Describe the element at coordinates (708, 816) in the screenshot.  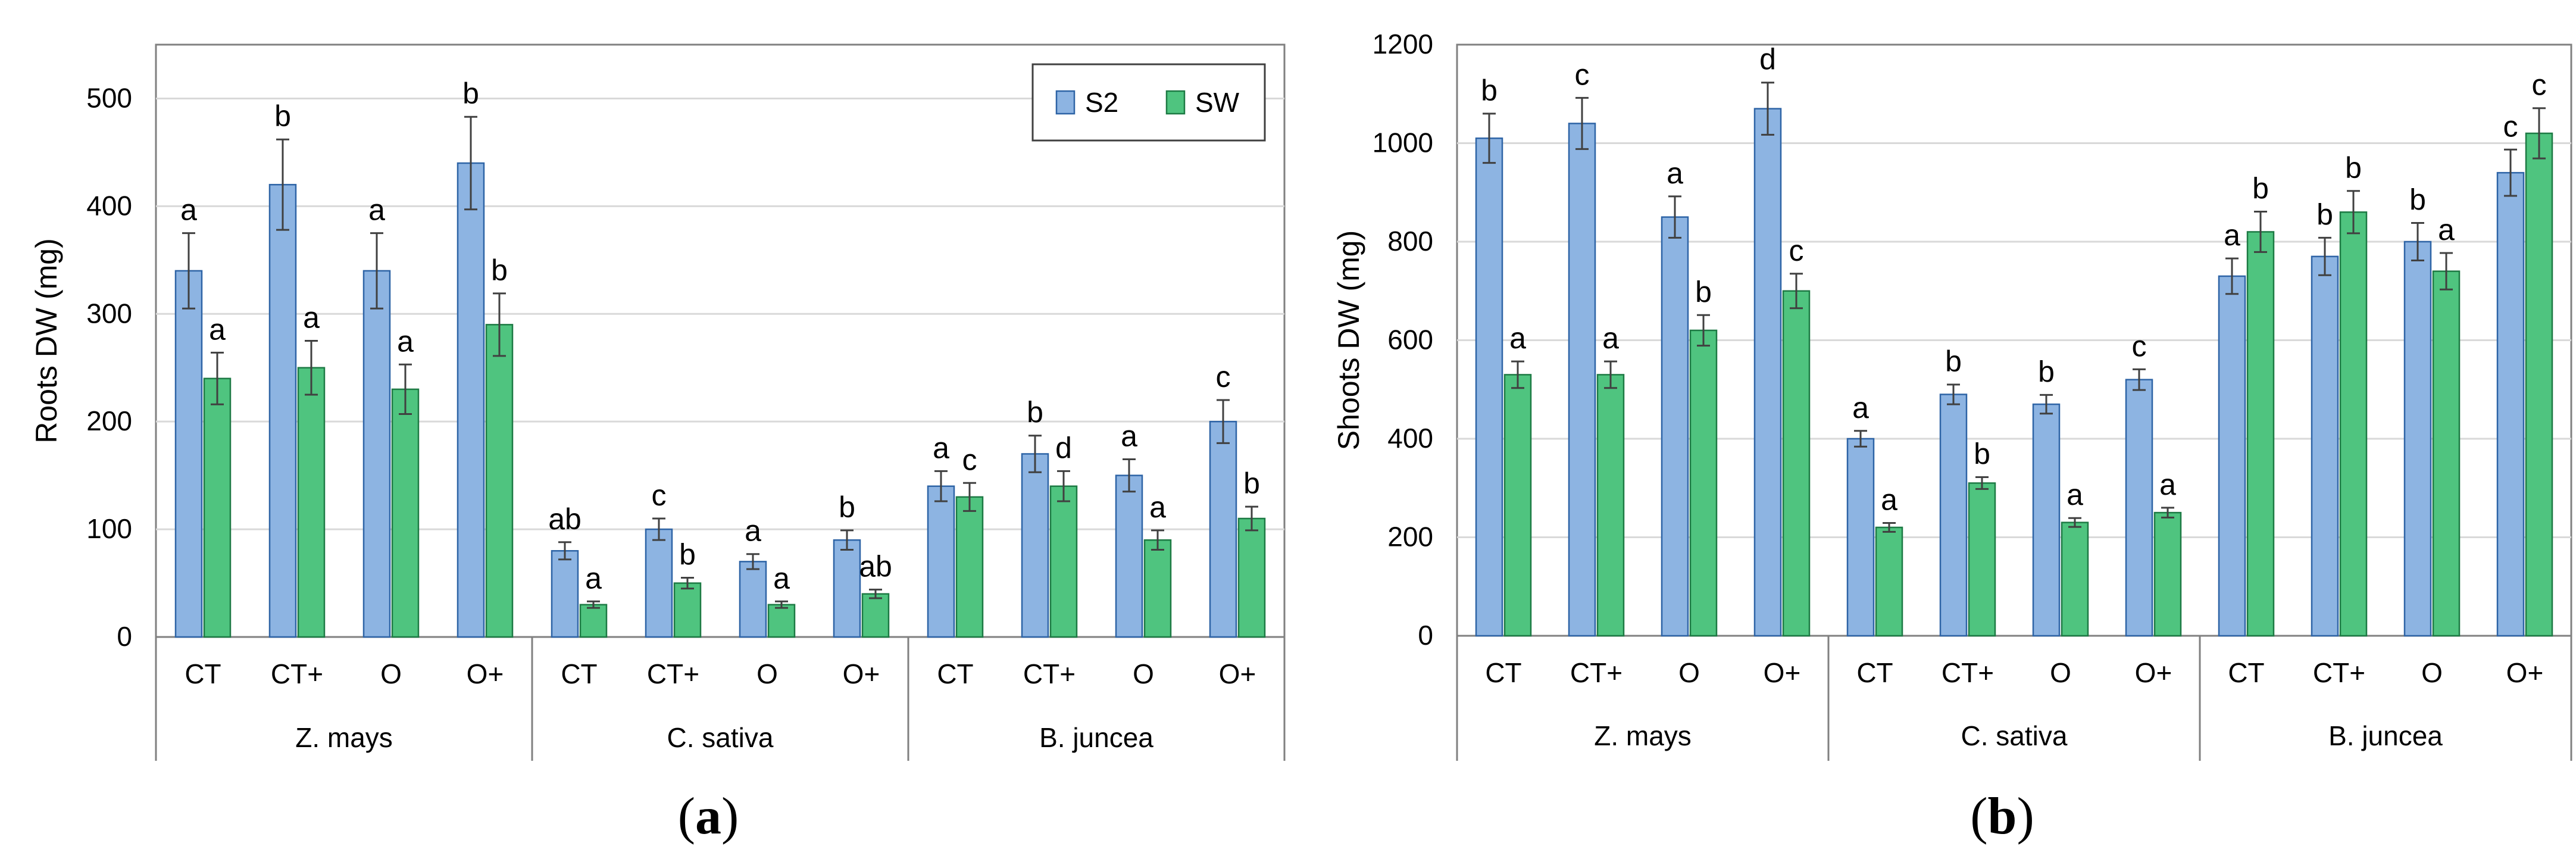
I see `panel-label: (a)` at that location.